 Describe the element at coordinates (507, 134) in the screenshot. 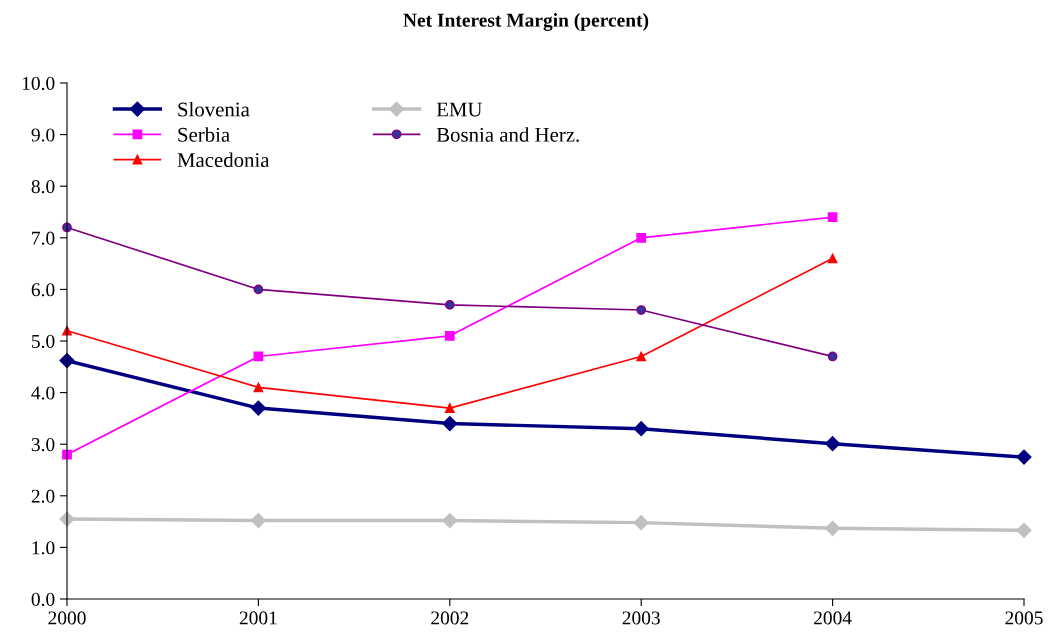

I see `legend-label: Bosnia and Herz.` at that location.